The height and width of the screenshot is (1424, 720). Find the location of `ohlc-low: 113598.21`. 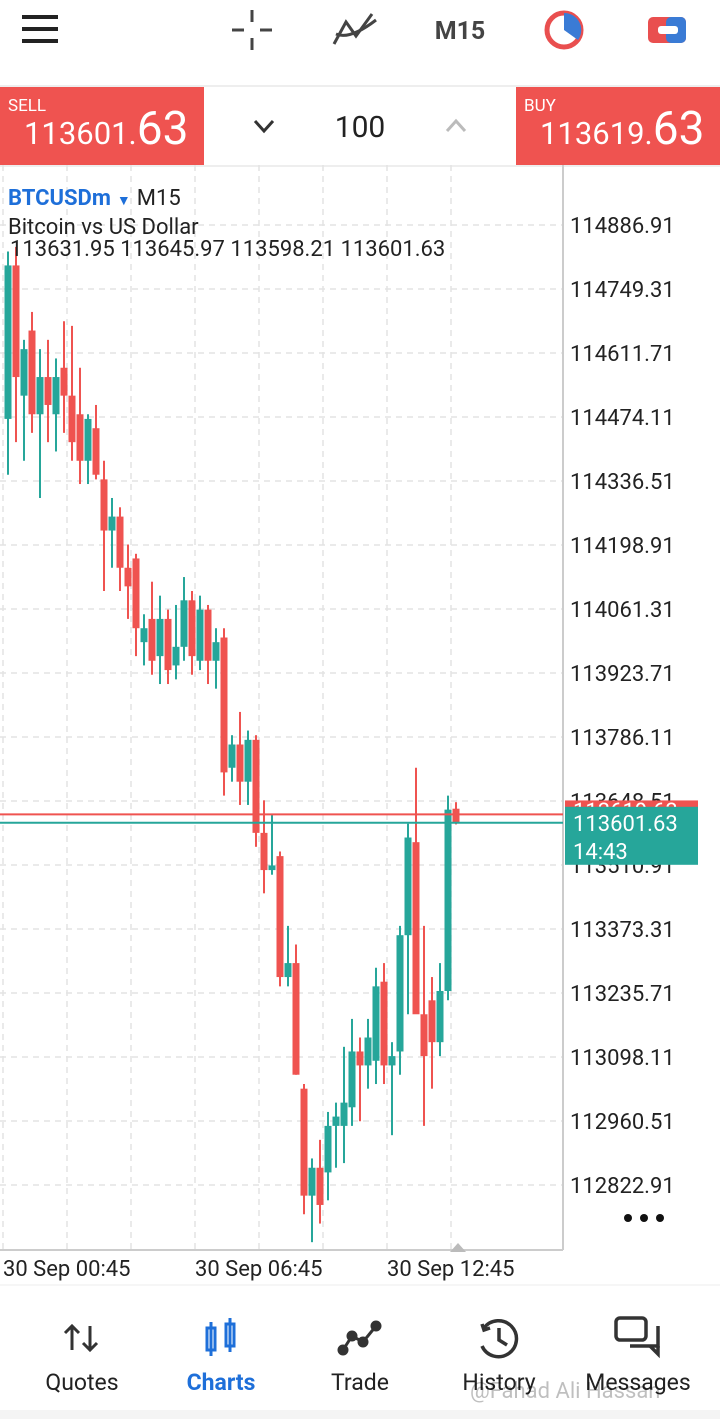

ohlc-low: 113598.21 is located at coordinates (282, 249).